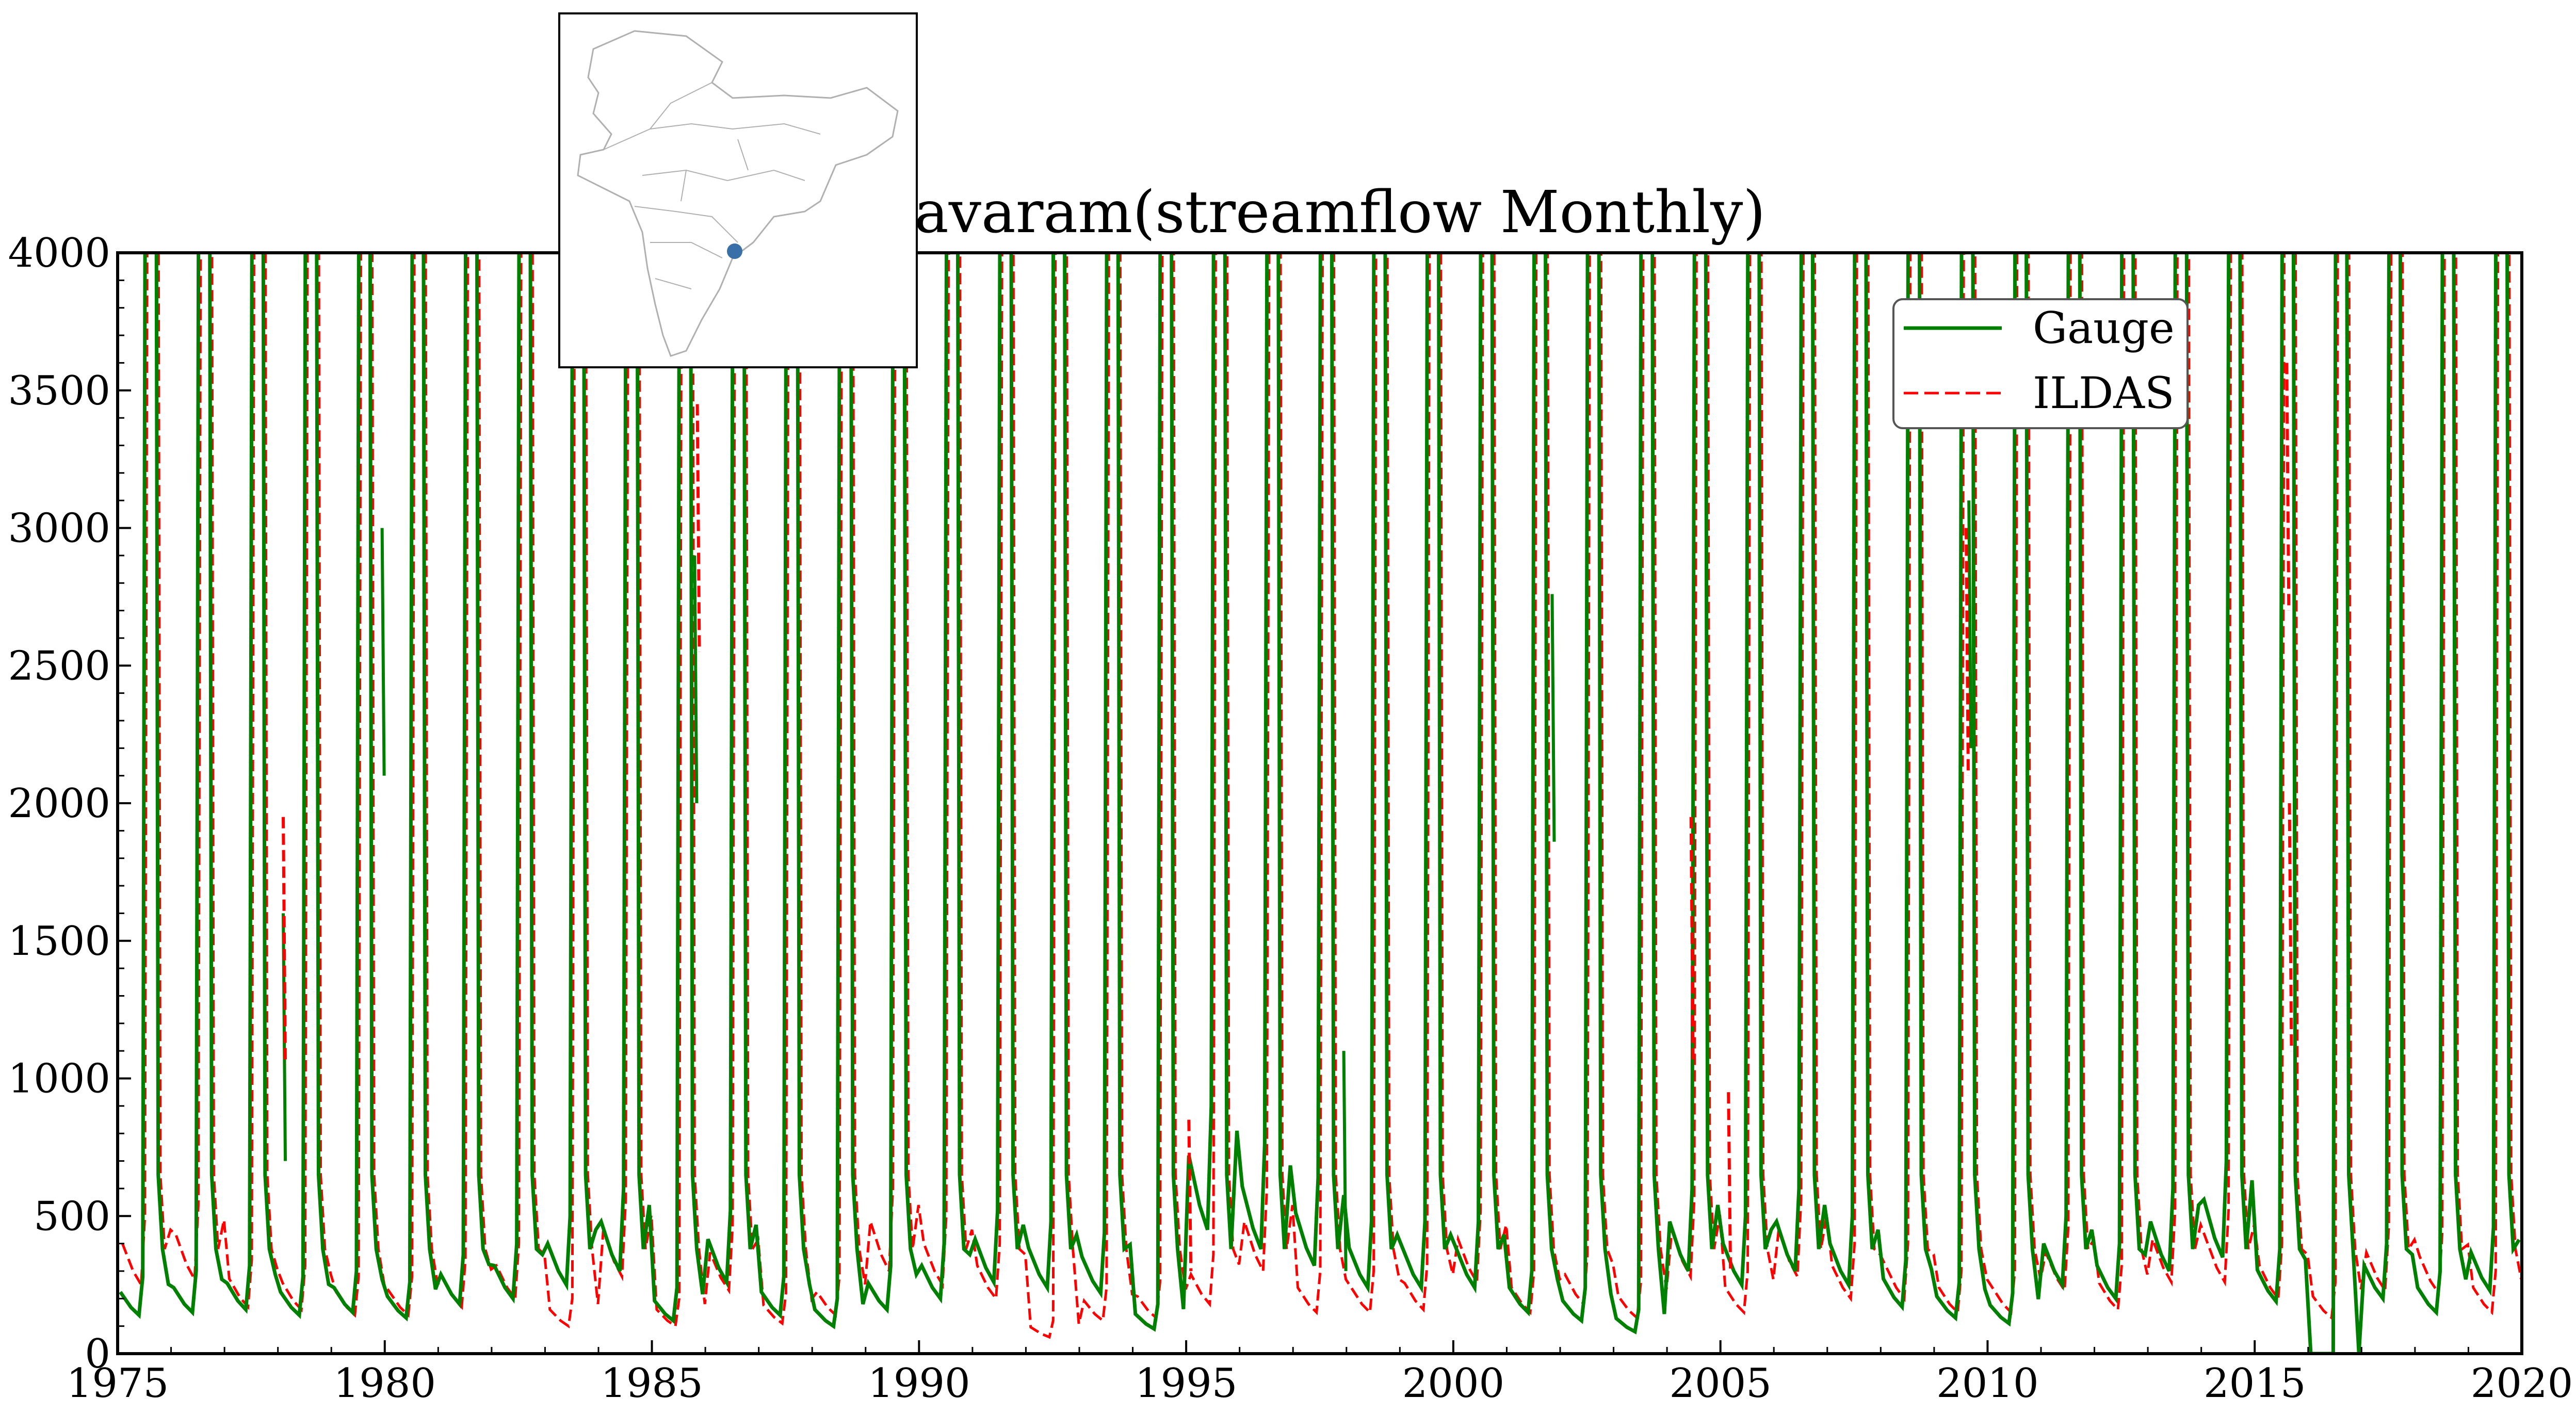 This screenshot has width=2576, height=1414. What do you see at coordinates (1987, 1383) in the screenshot?
I see `x-tick-label: 2010` at bounding box center [1987, 1383].